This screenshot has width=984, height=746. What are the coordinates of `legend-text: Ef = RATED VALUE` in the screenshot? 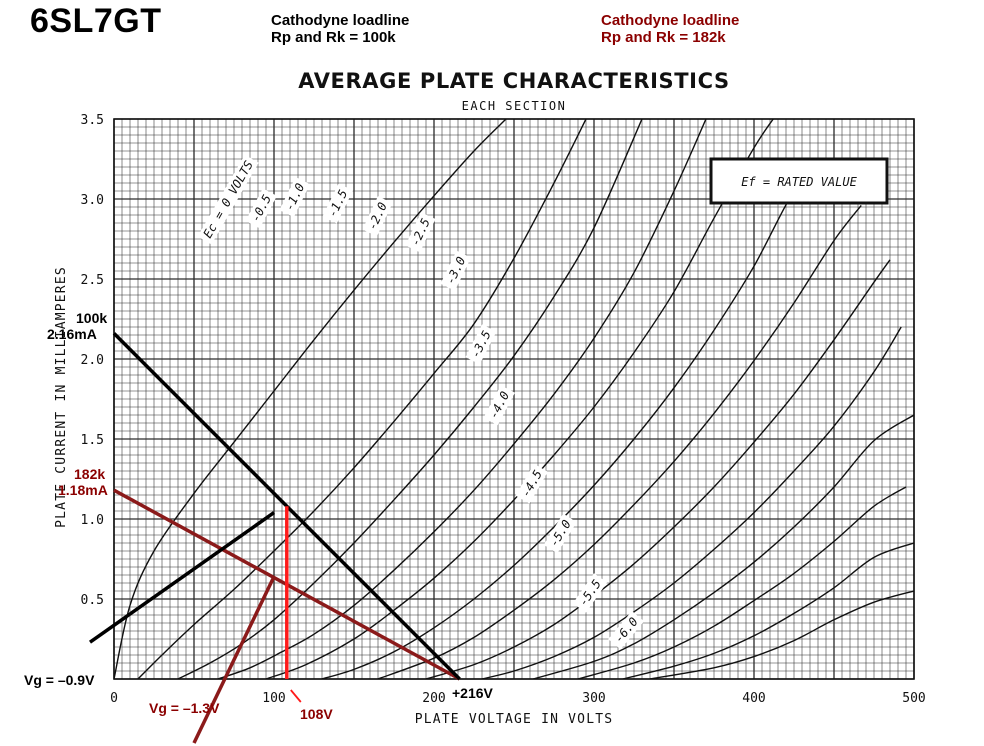 It's located at (799, 182).